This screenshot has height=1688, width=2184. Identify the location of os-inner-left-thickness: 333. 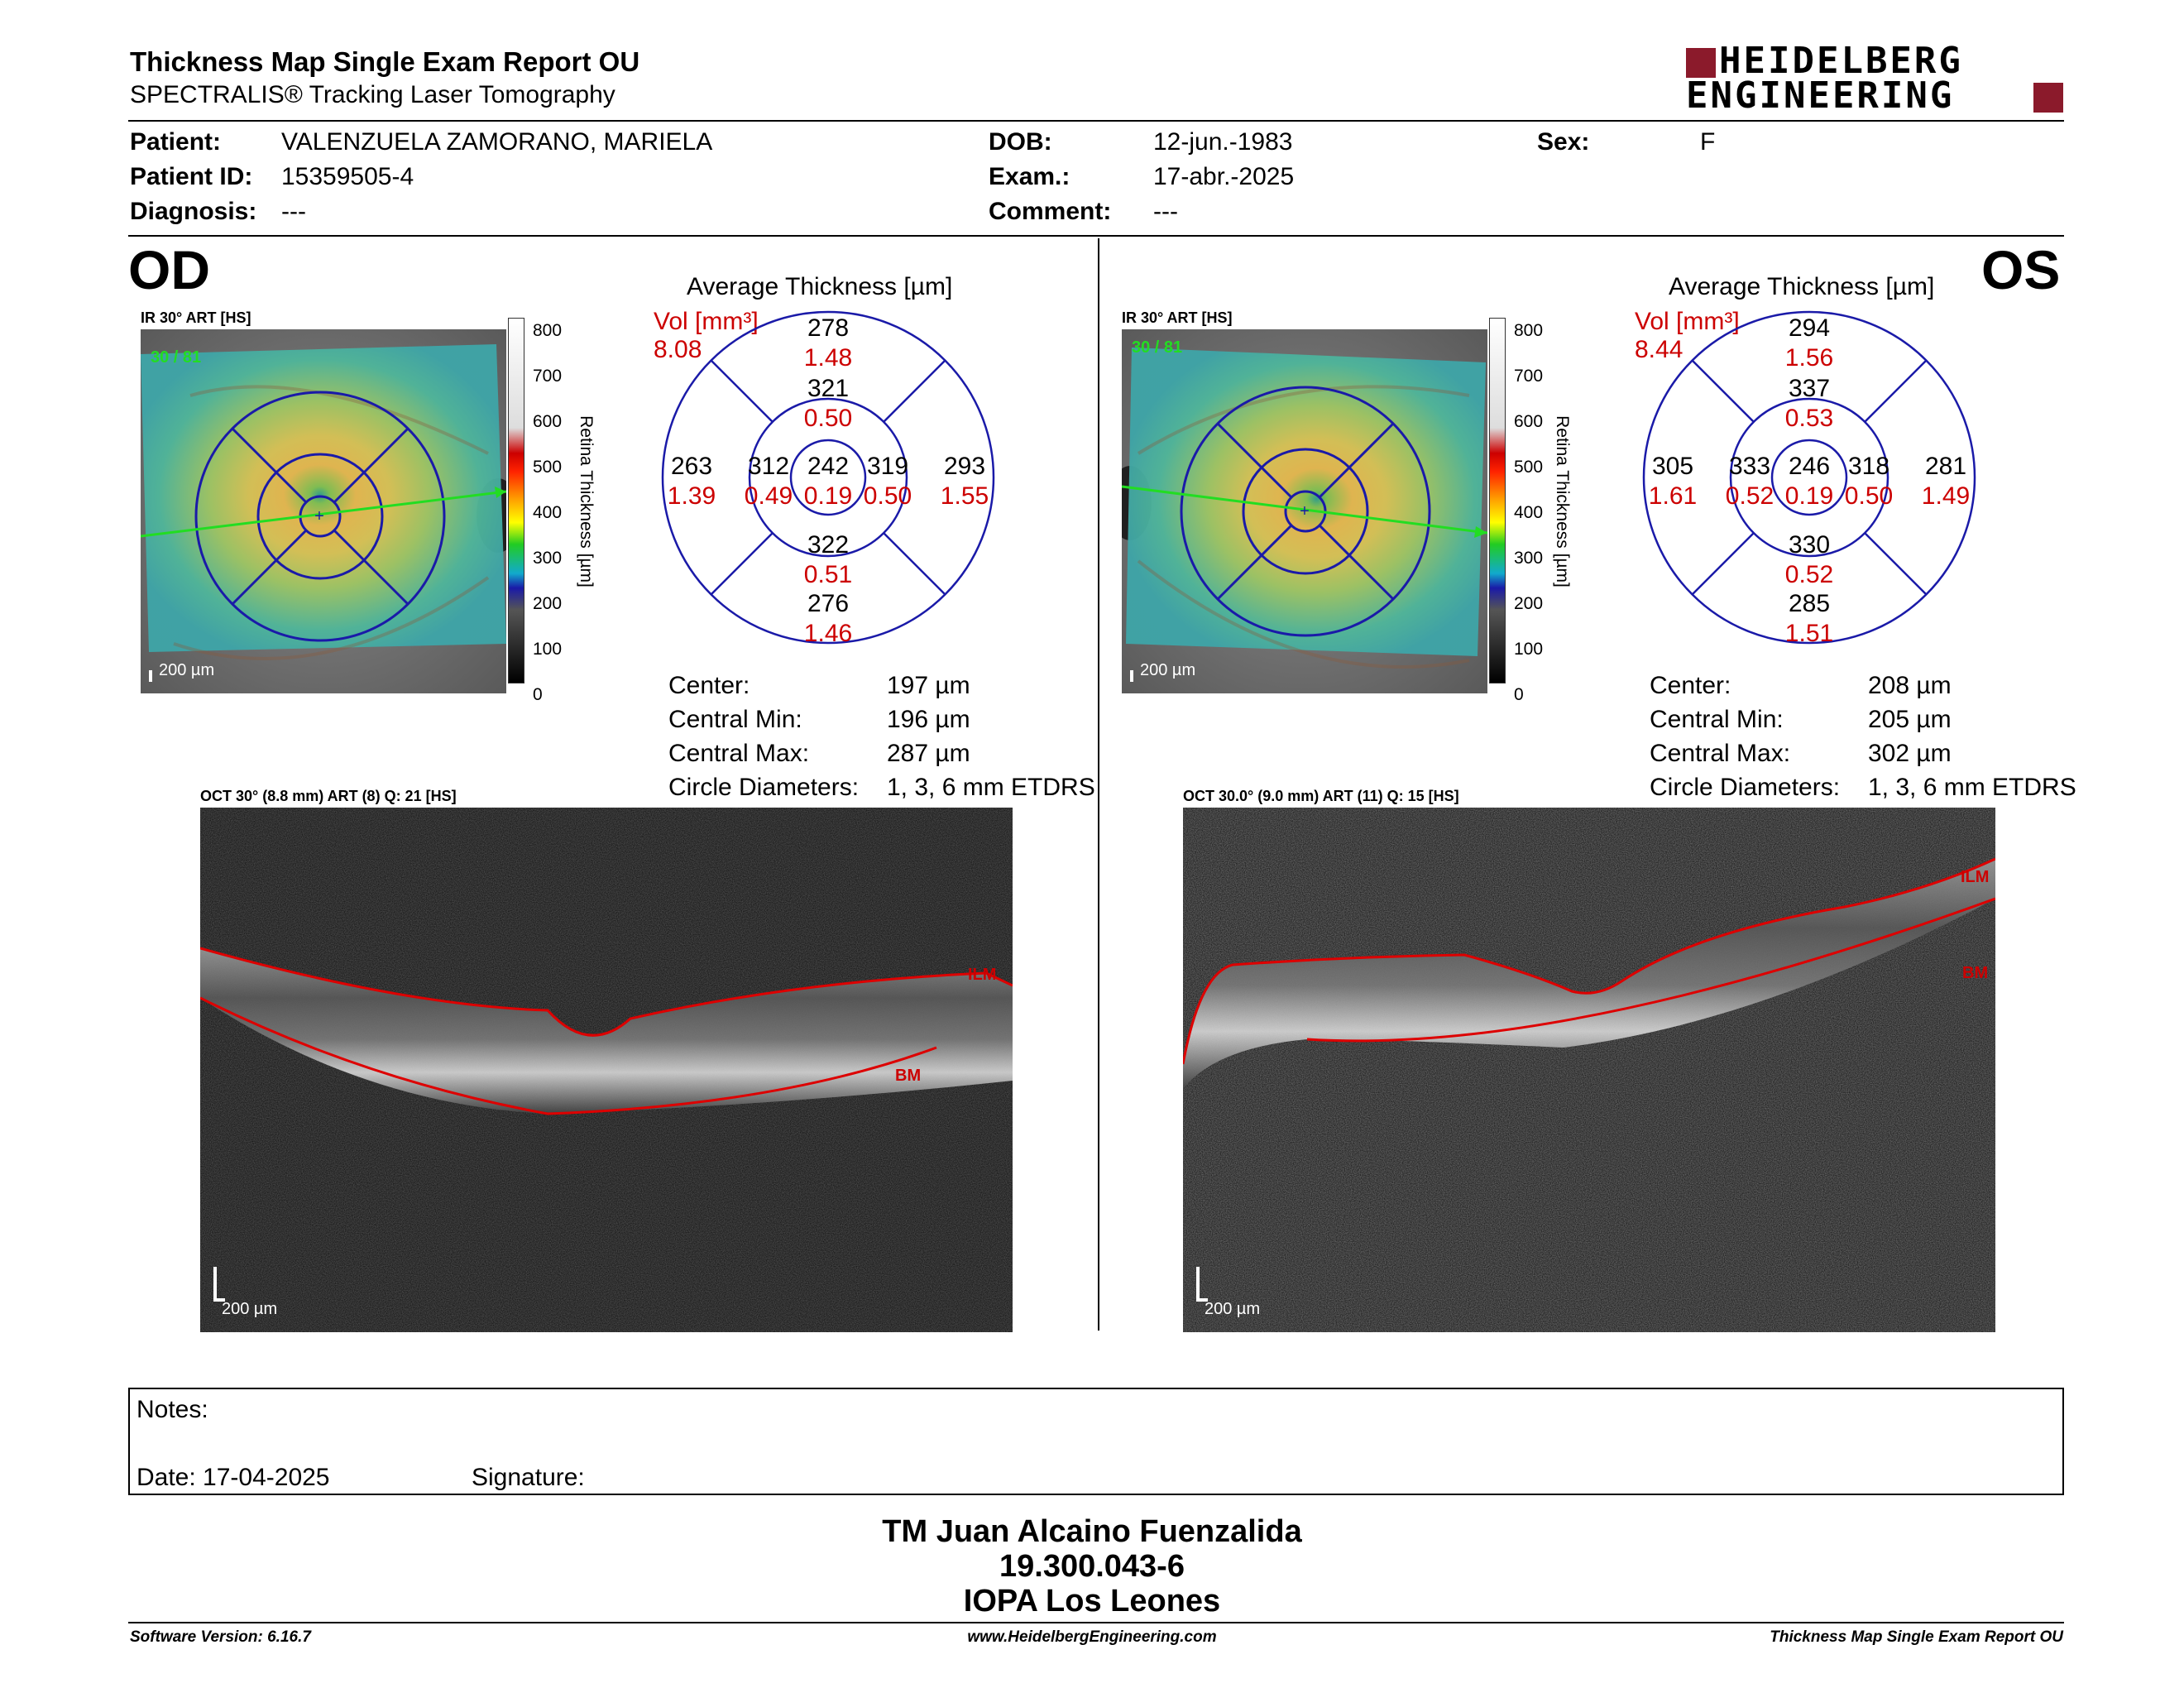
(1749, 466).